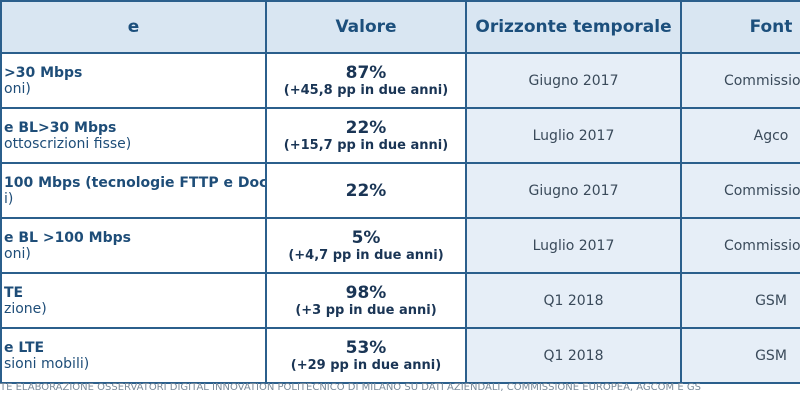 This screenshot has height=400, width=800. What do you see at coordinates (14, 292) in the screenshot?
I see `indicator-text: TE` at bounding box center [14, 292].